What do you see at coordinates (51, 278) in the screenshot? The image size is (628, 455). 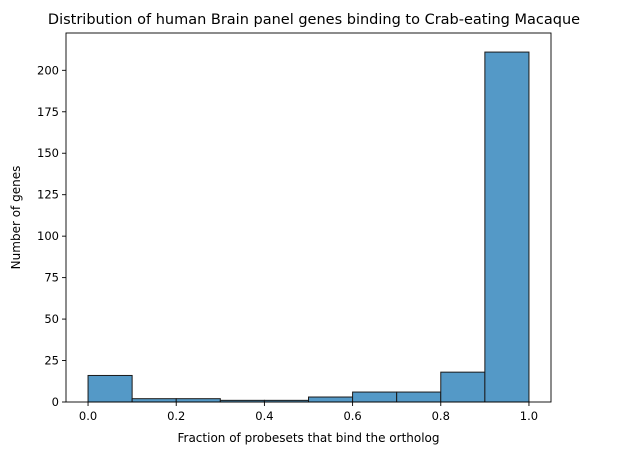 I see `y-tick-label: 75` at bounding box center [51, 278].